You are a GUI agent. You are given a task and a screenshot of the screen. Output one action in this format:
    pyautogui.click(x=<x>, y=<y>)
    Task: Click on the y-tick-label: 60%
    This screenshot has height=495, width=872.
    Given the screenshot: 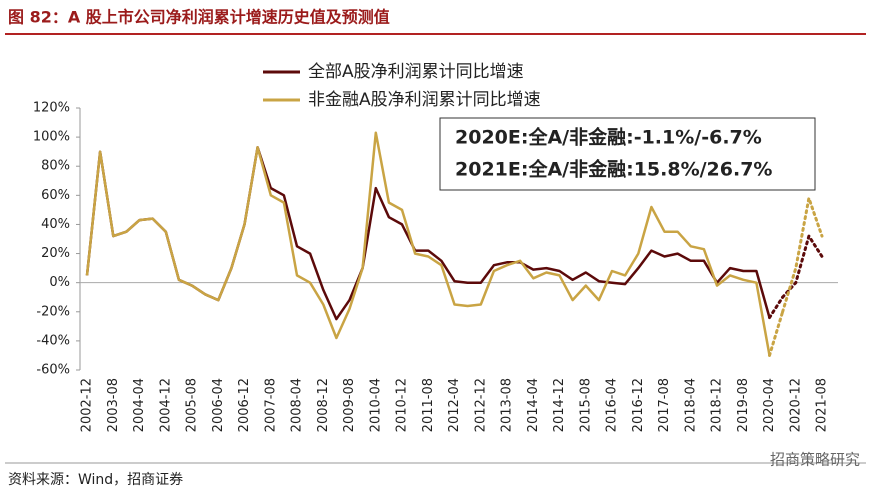 What is the action you would take?
    pyautogui.click(x=55, y=195)
    